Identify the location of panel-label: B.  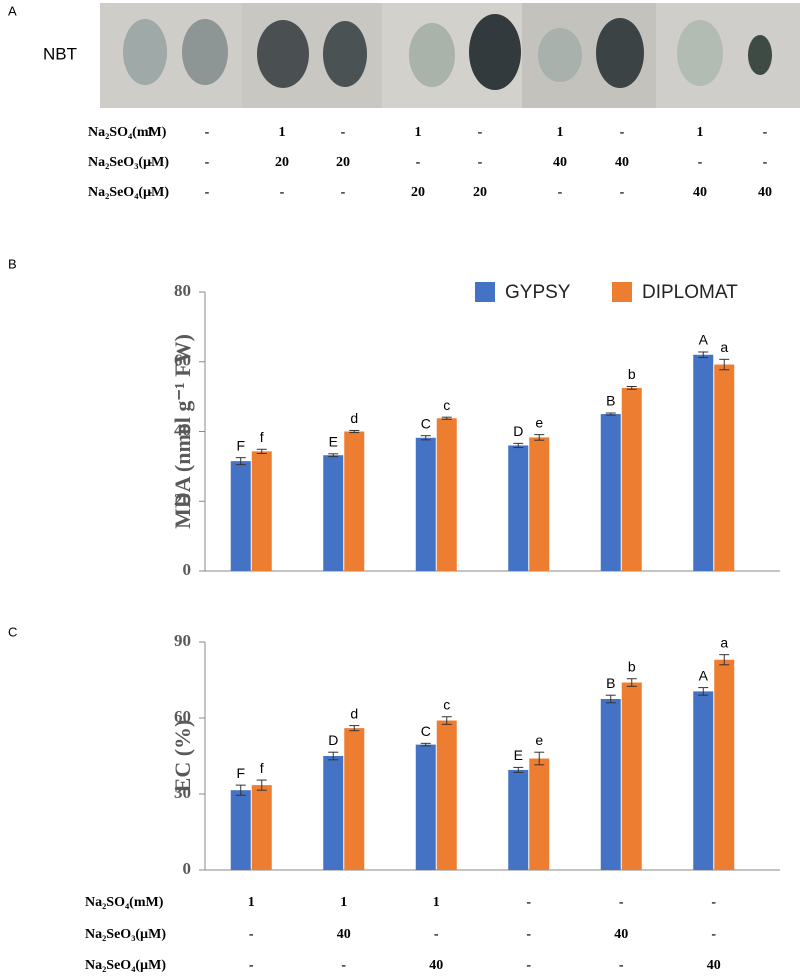
(12, 263).